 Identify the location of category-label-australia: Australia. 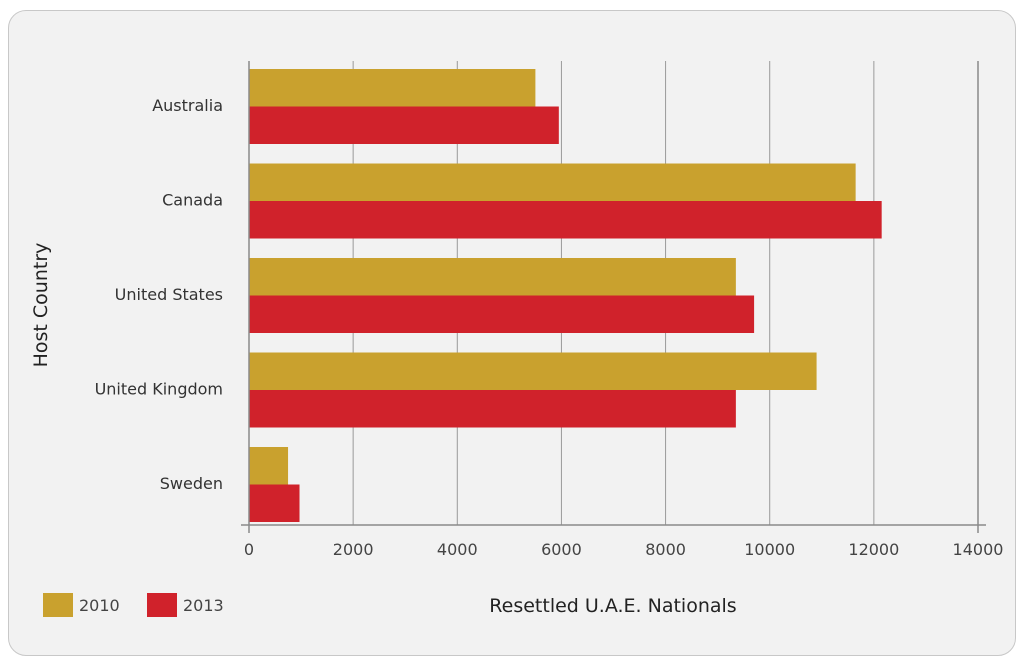
(187, 105).